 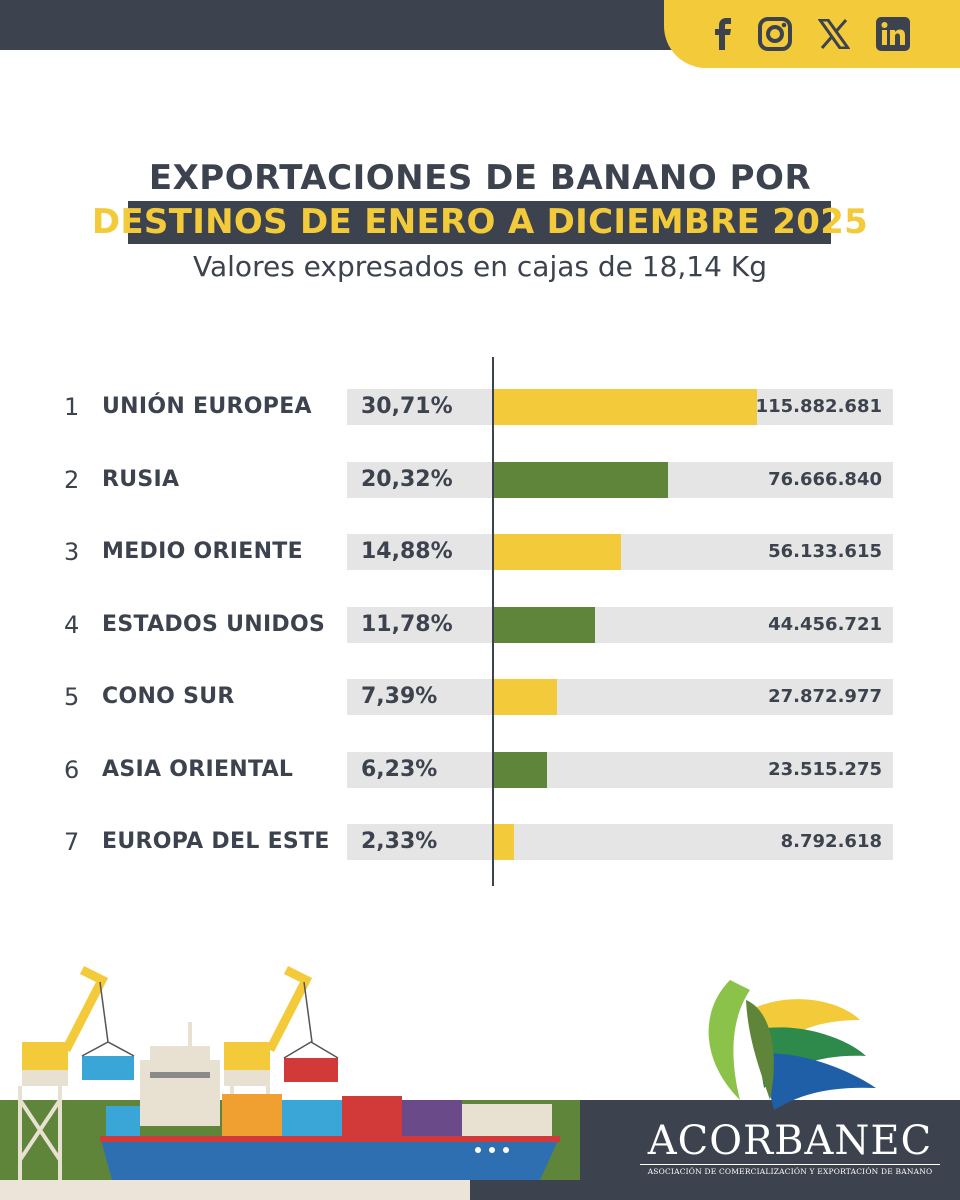 What do you see at coordinates (480, 266) in the screenshot?
I see `chart-note: Valores expresados en cajas de 18,14 Kg` at bounding box center [480, 266].